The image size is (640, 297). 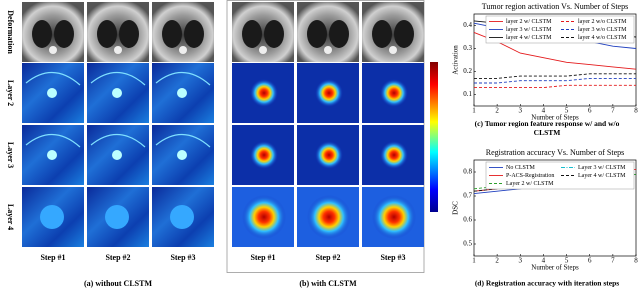 I want to click on y-axis-label: DSC, so click(x=456, y=208).